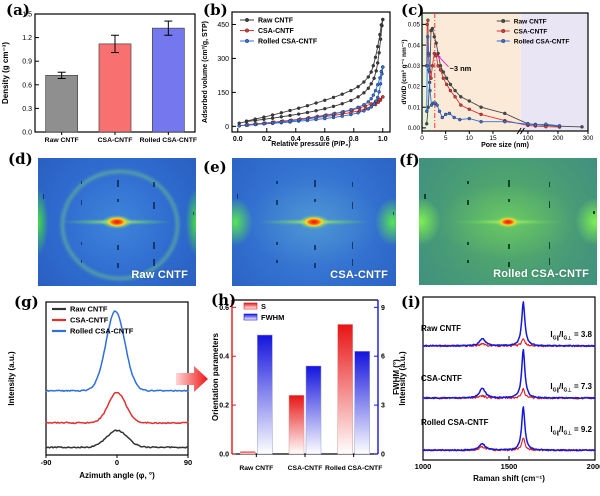 This screenshot has width=600, height=496. What do you see at coordinates (27, 15) in the screenshot?
I see `svg-text: 1.5` at bounding box center [27, 15].